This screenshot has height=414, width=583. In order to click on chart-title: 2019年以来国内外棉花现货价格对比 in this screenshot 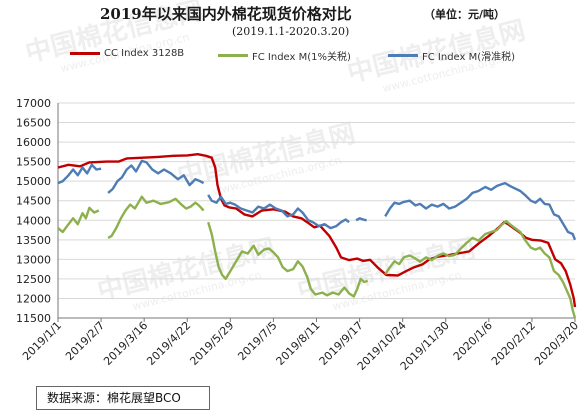, I will do `click(226, 14)`.